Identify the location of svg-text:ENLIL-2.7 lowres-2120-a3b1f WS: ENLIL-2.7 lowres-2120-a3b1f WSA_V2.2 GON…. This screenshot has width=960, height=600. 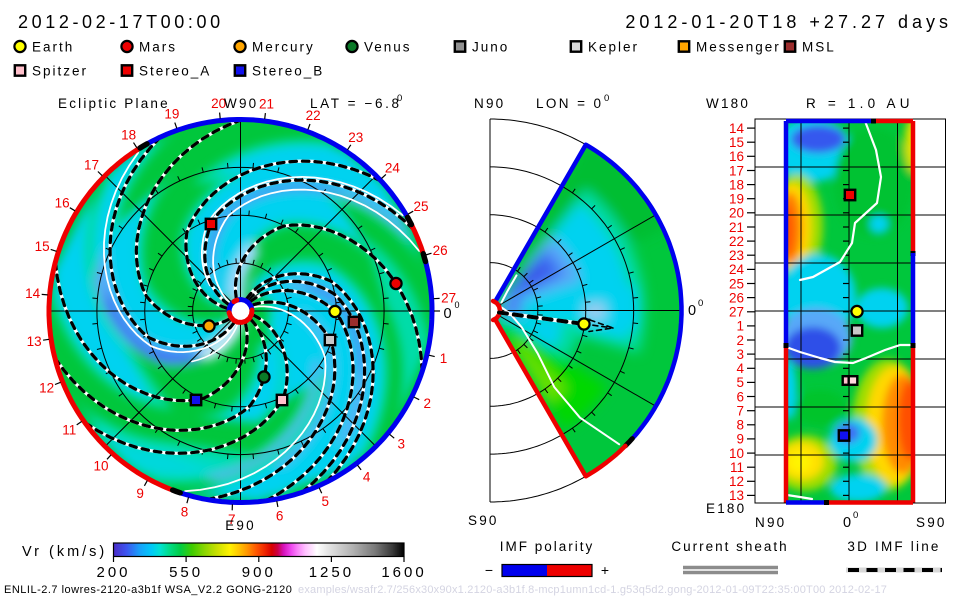
(148, 590).